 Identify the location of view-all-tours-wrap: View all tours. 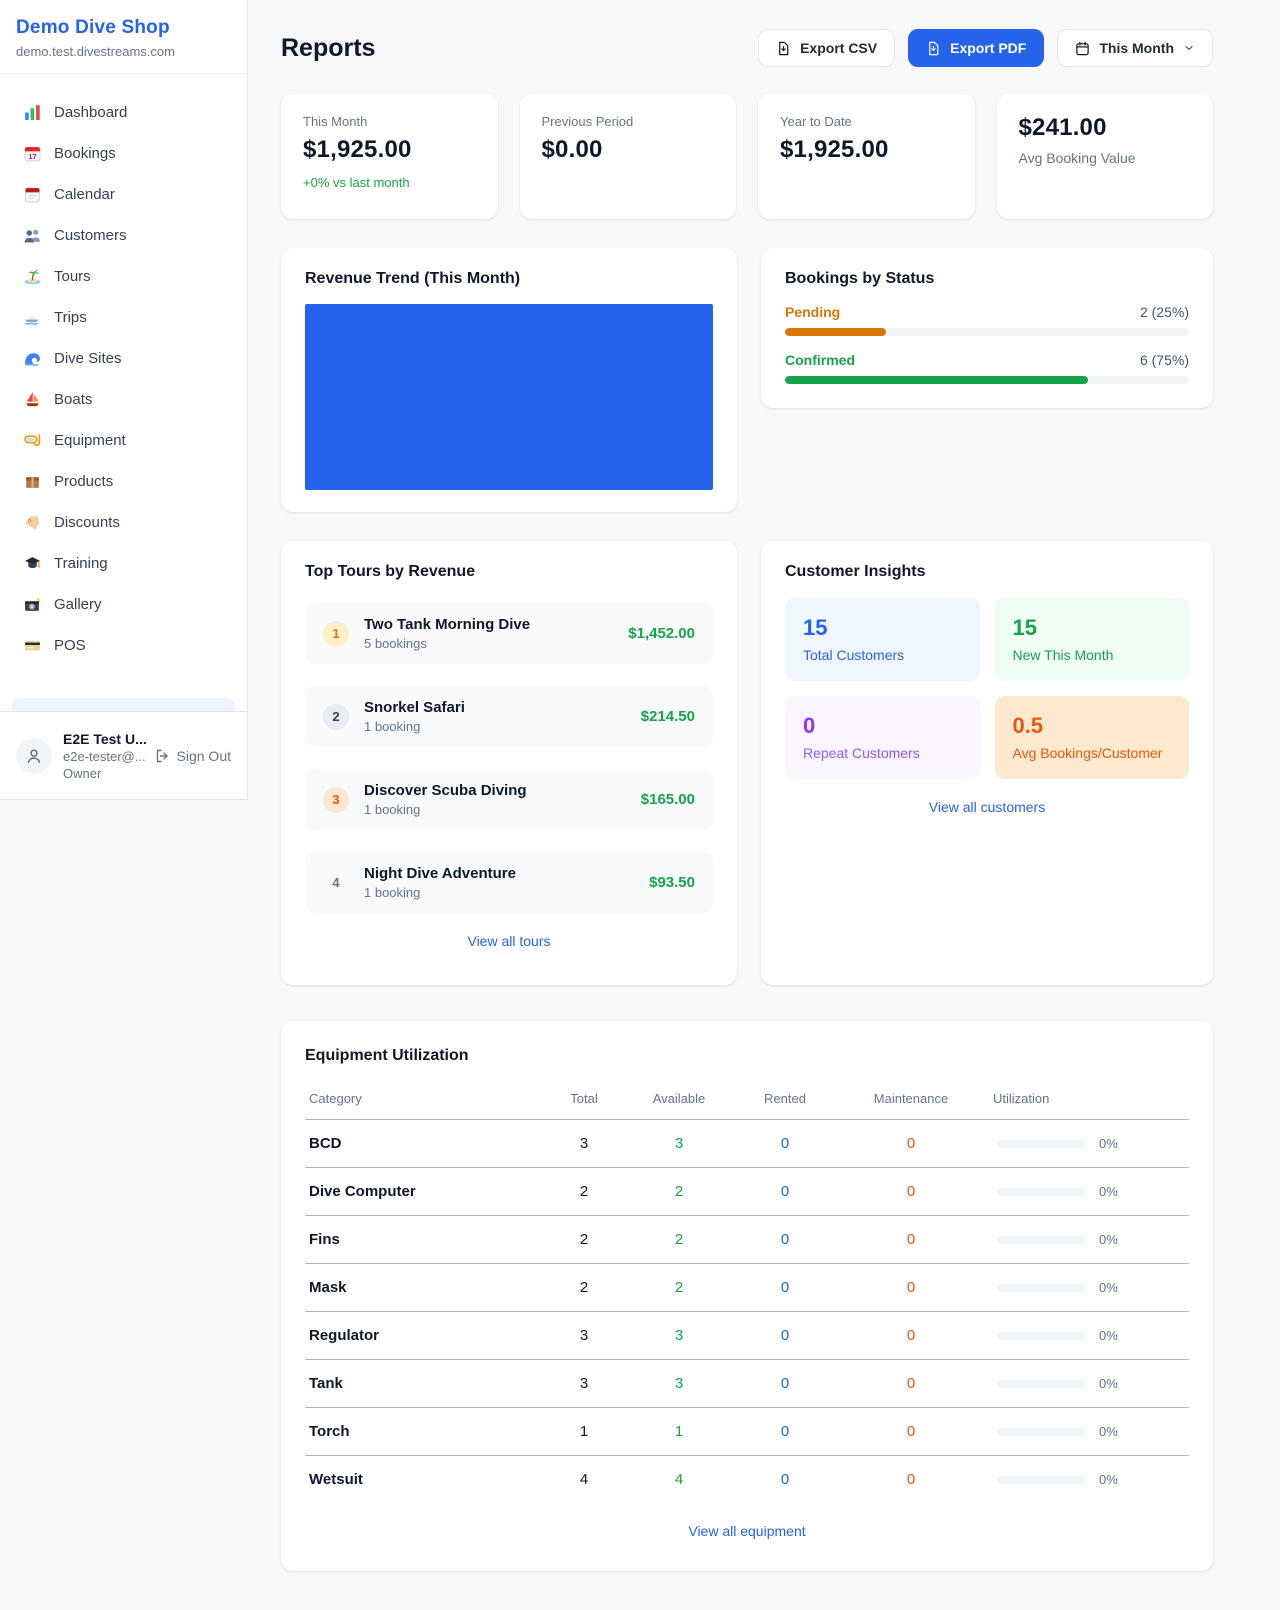
(509, 942).